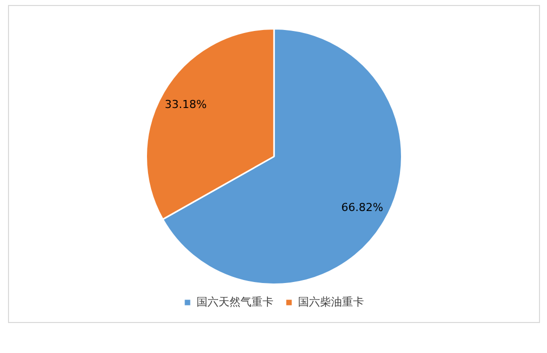  What do you see at coordinates (185, 104) in the screenshot?
I see `data-label: 33.18%` at bounding box center [185, 104].